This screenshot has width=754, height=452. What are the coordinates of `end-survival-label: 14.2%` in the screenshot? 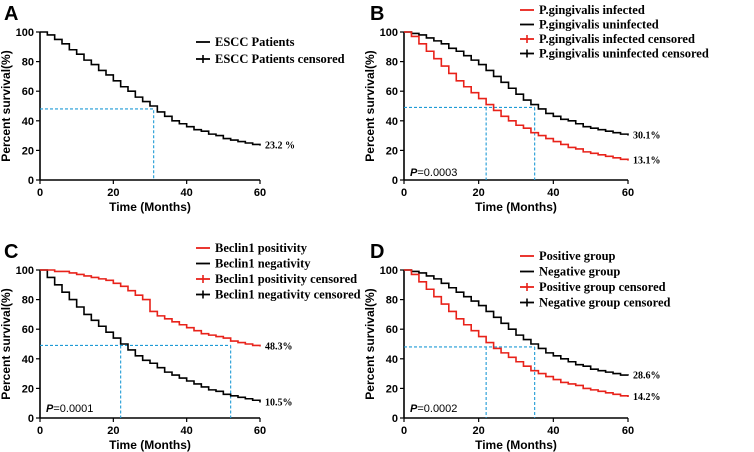 It's located at (647, 397).